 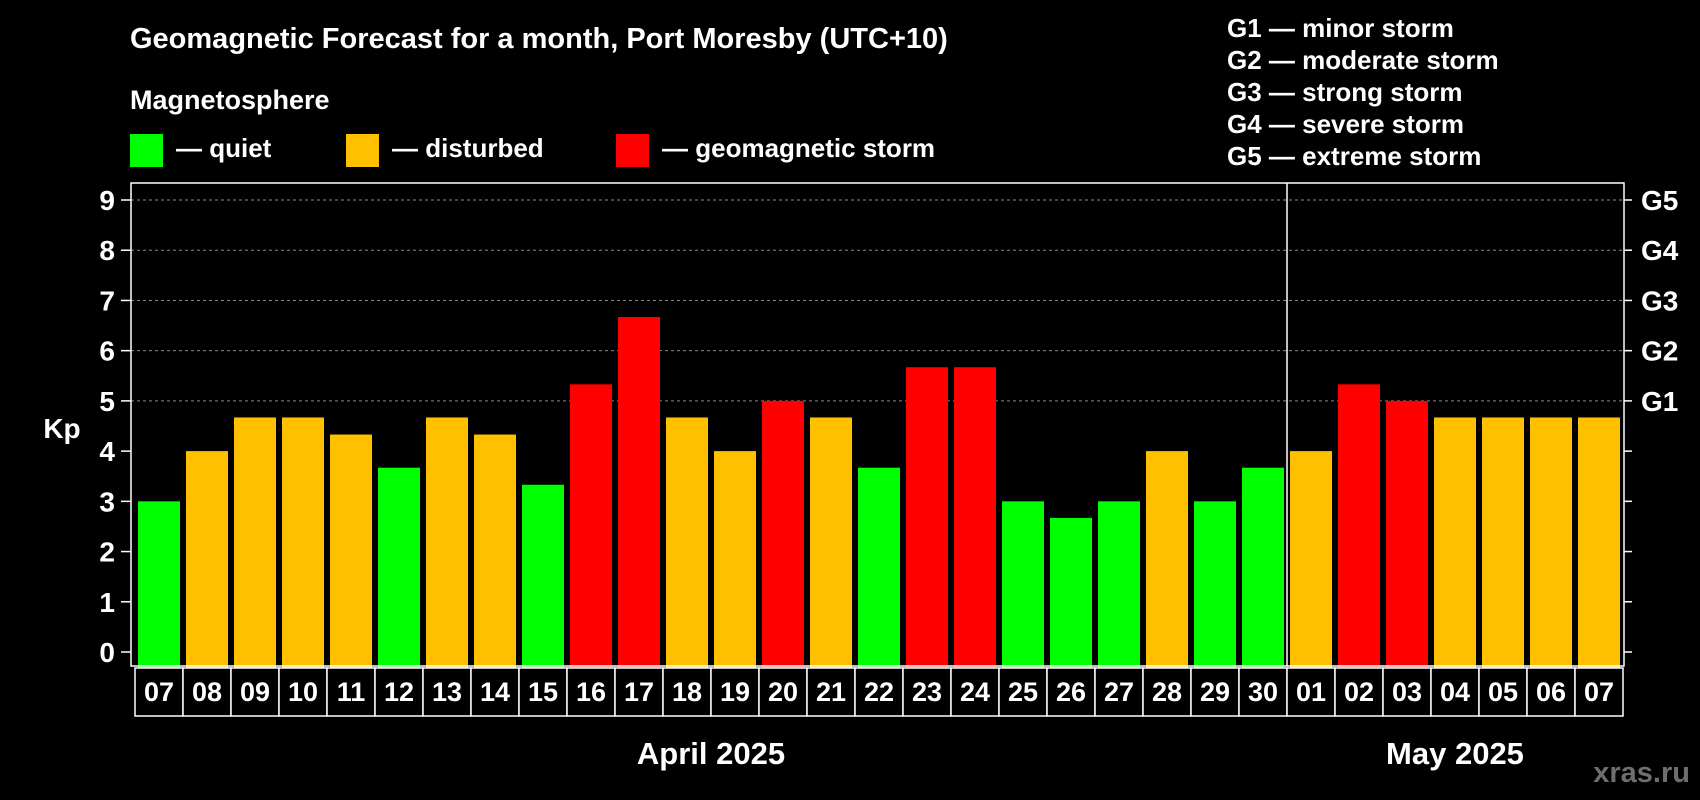 What do you see at coordinates (303, 692) in the screenshot?
I see `day-label-3: 10` at bounding box center [303, 692].